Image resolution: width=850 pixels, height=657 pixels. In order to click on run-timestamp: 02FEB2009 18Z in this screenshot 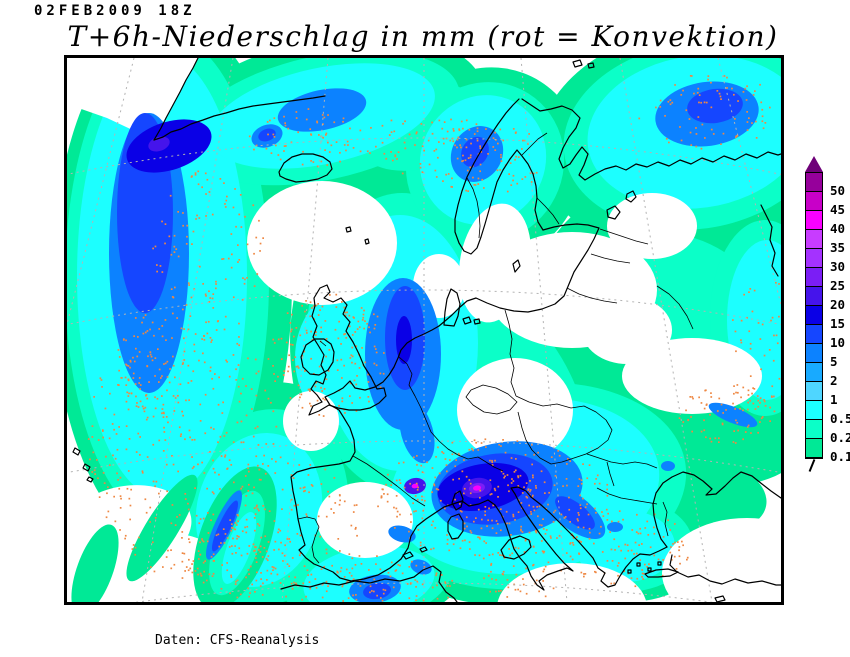, I will do `click(115, 11)`.